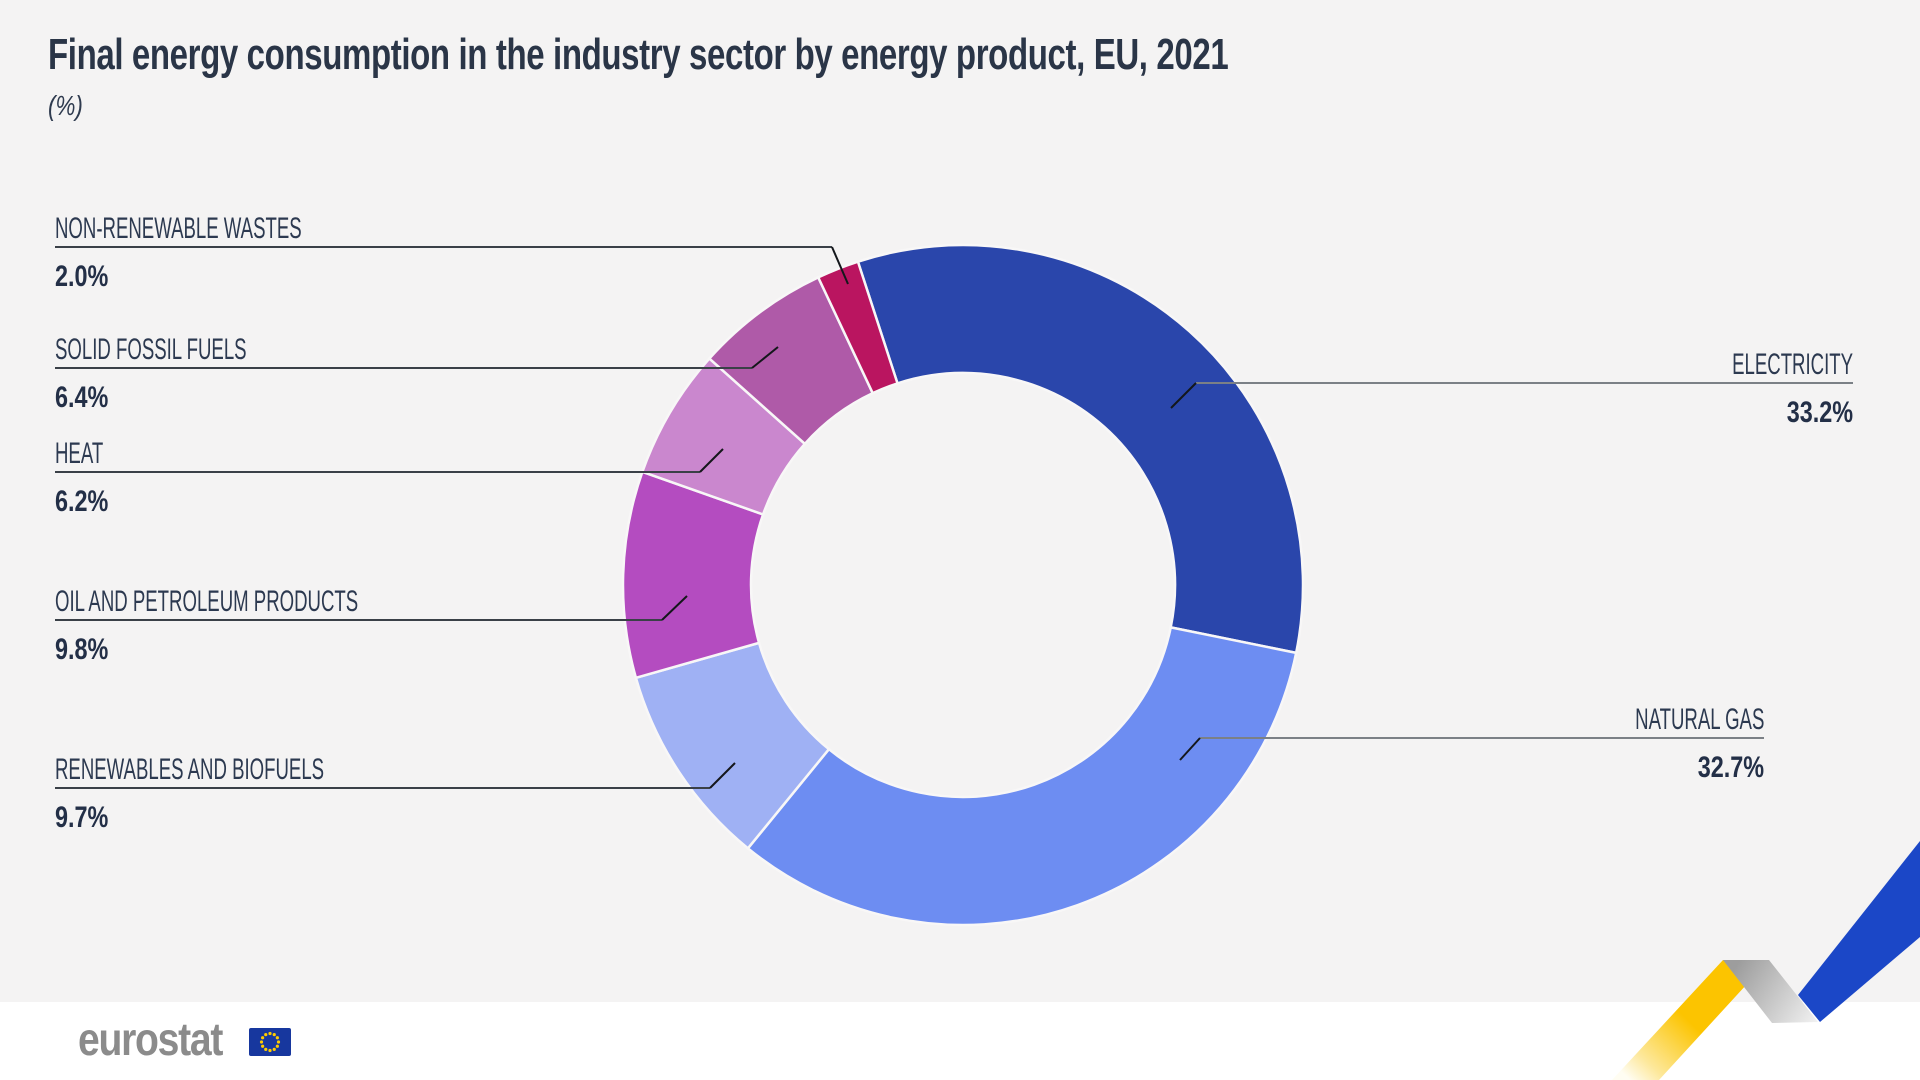 The height and width of the screenshot is (1080, 1920). What do you see at coordinates (178, 228) in the screenshot?
I see `slice-label-non-renewable-wastes: NON-RENEWABLE WASTES` at bounding box center [178, 228].